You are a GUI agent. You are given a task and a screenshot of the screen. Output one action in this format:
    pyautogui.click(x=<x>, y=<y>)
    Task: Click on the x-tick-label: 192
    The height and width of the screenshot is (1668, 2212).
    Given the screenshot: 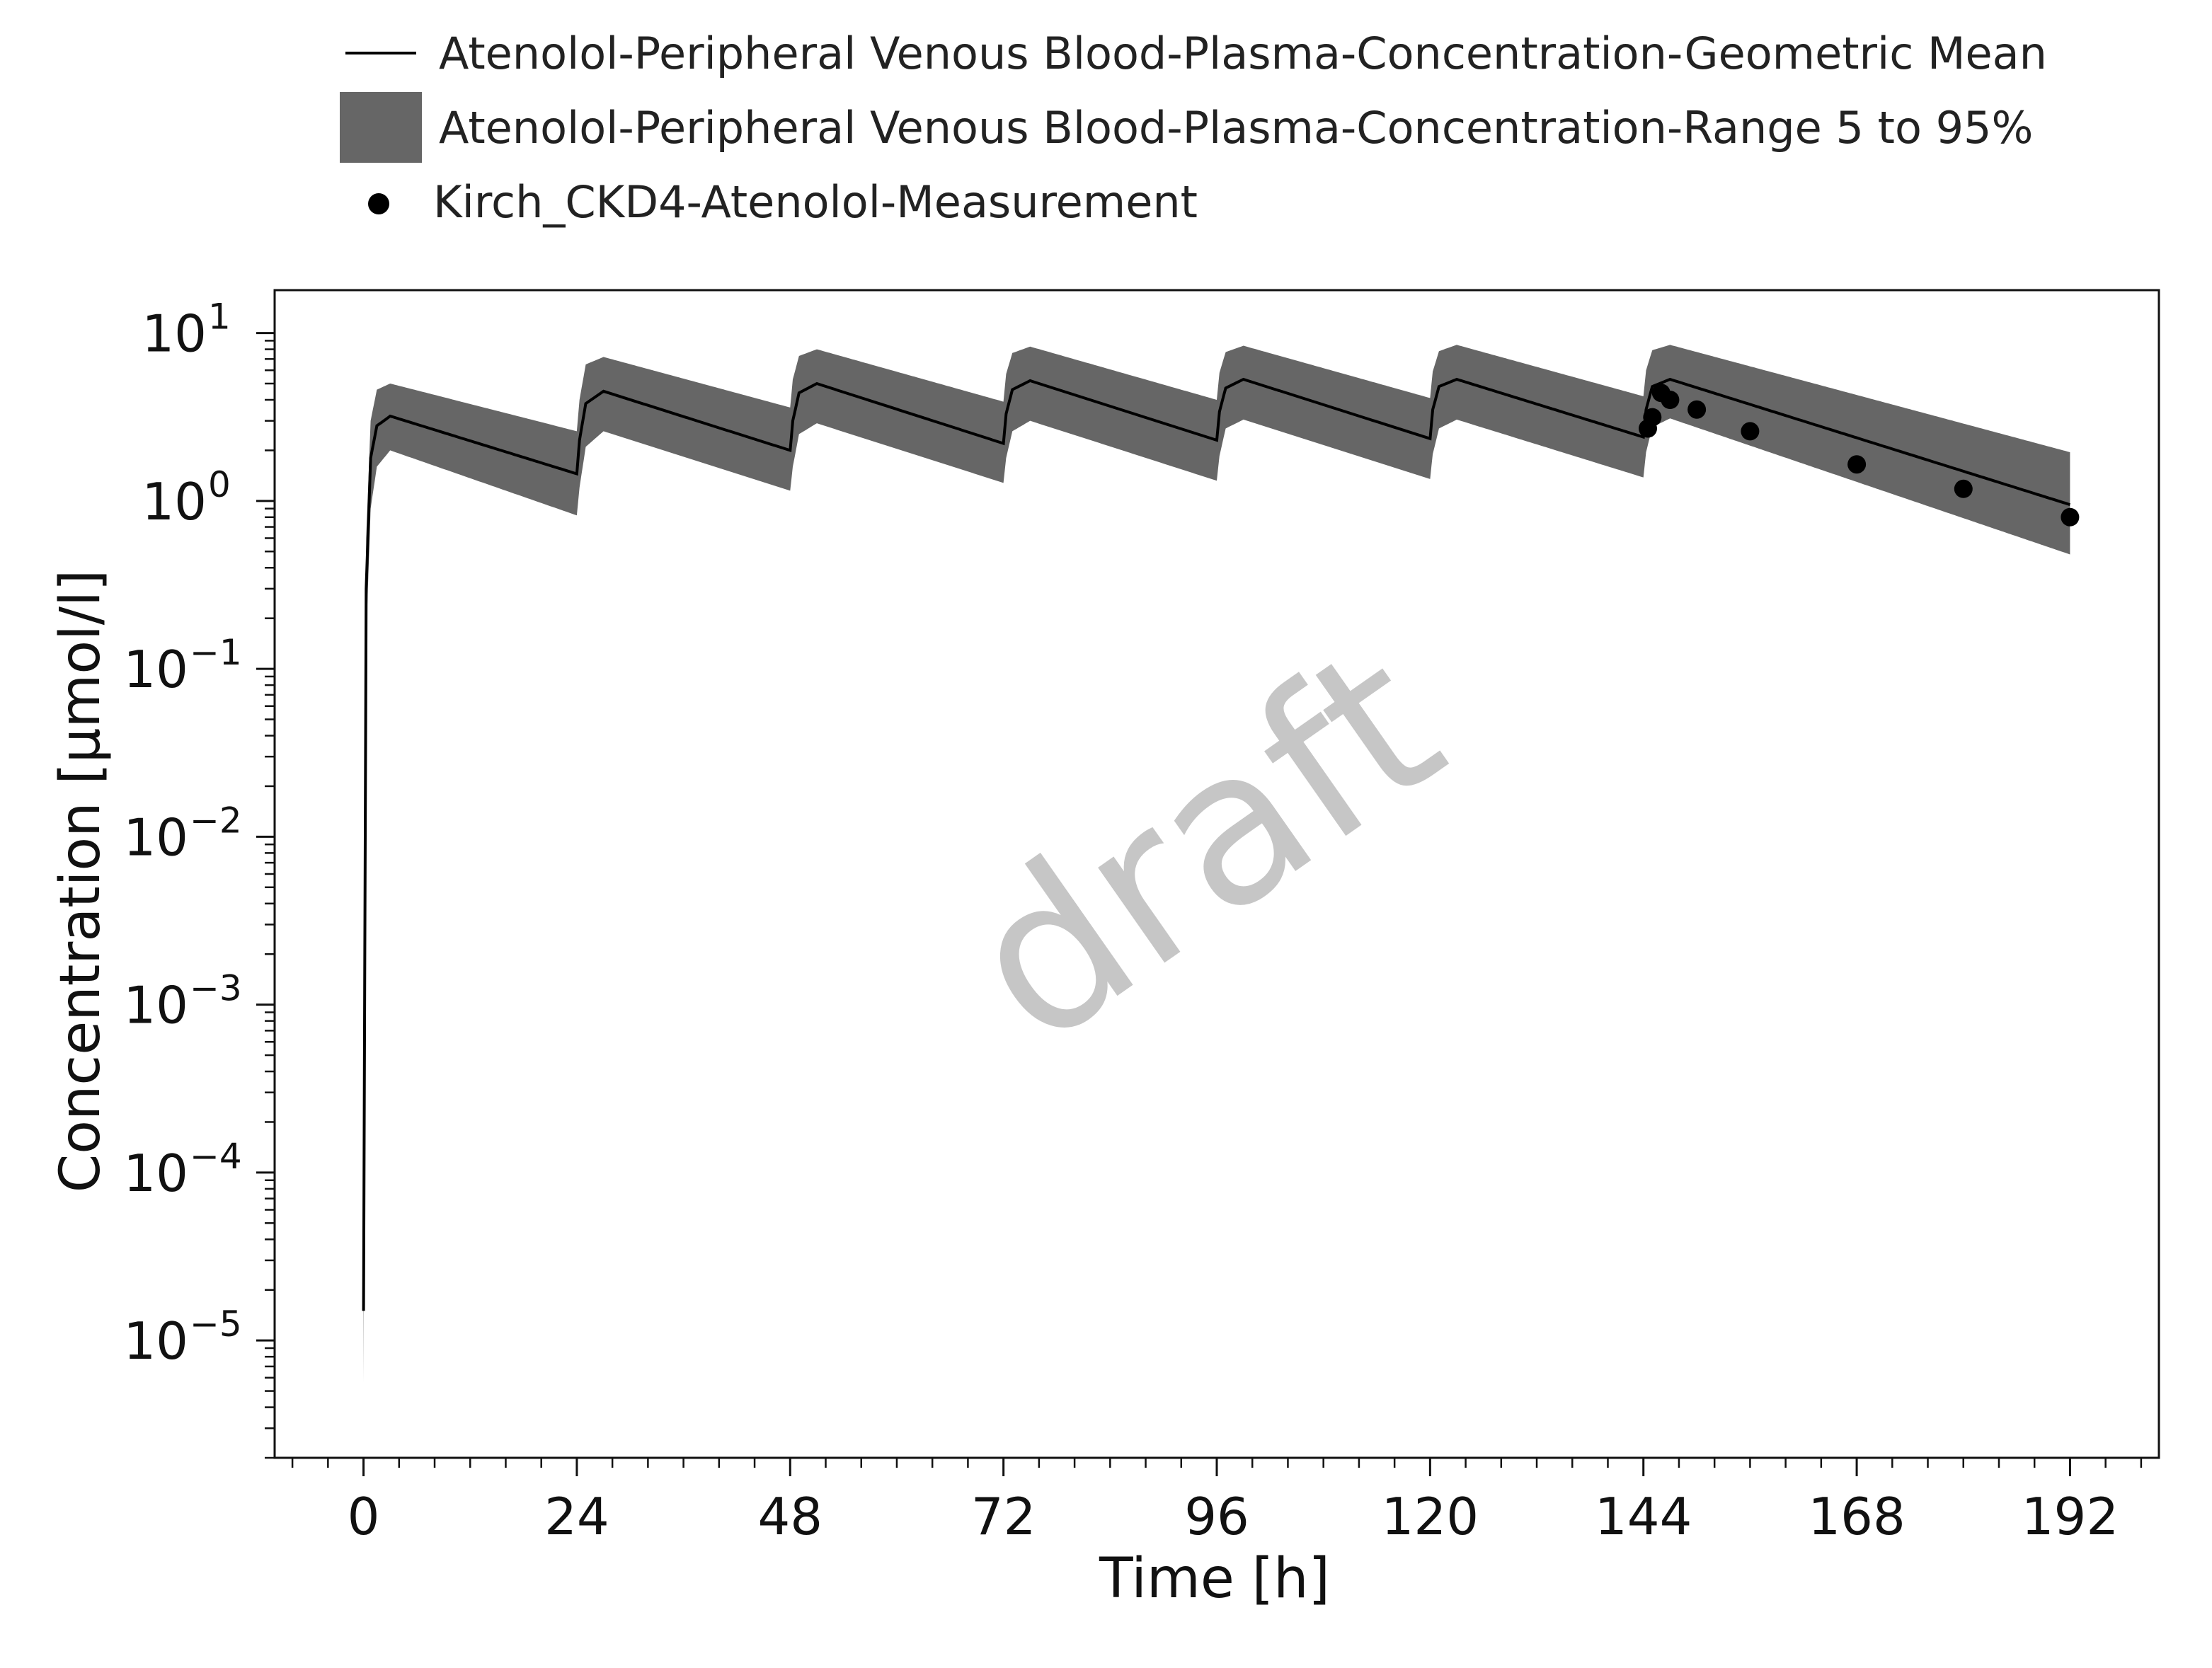 What is the action you would take?
    pyautogui.click(x=2070, y=1516)
    